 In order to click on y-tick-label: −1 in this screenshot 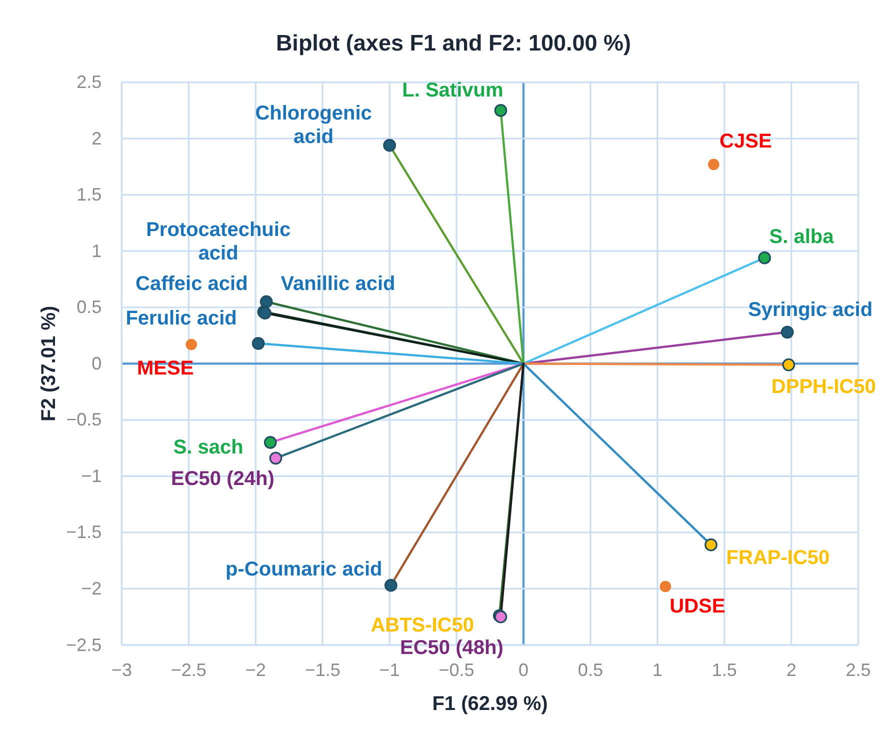, I will do `click(91, 476)`.